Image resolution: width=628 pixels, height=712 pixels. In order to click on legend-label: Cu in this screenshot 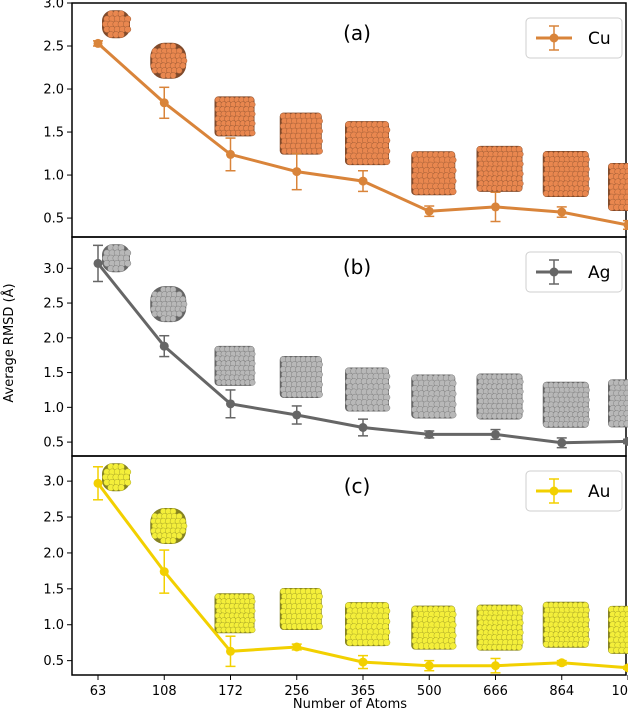, I will do `click(599, 39)`.